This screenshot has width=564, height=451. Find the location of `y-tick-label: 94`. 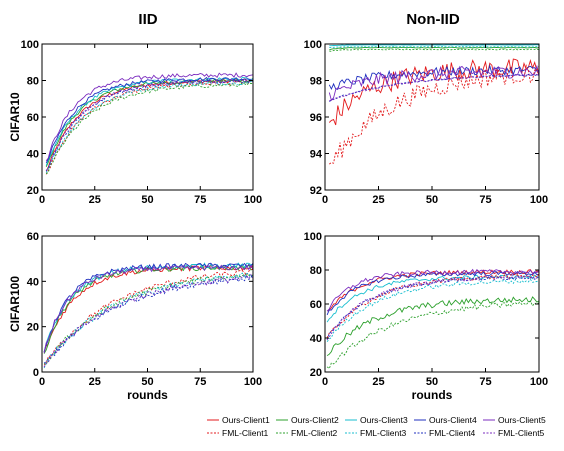

y-tick-label: 94 is located at coordinates (316, 155).